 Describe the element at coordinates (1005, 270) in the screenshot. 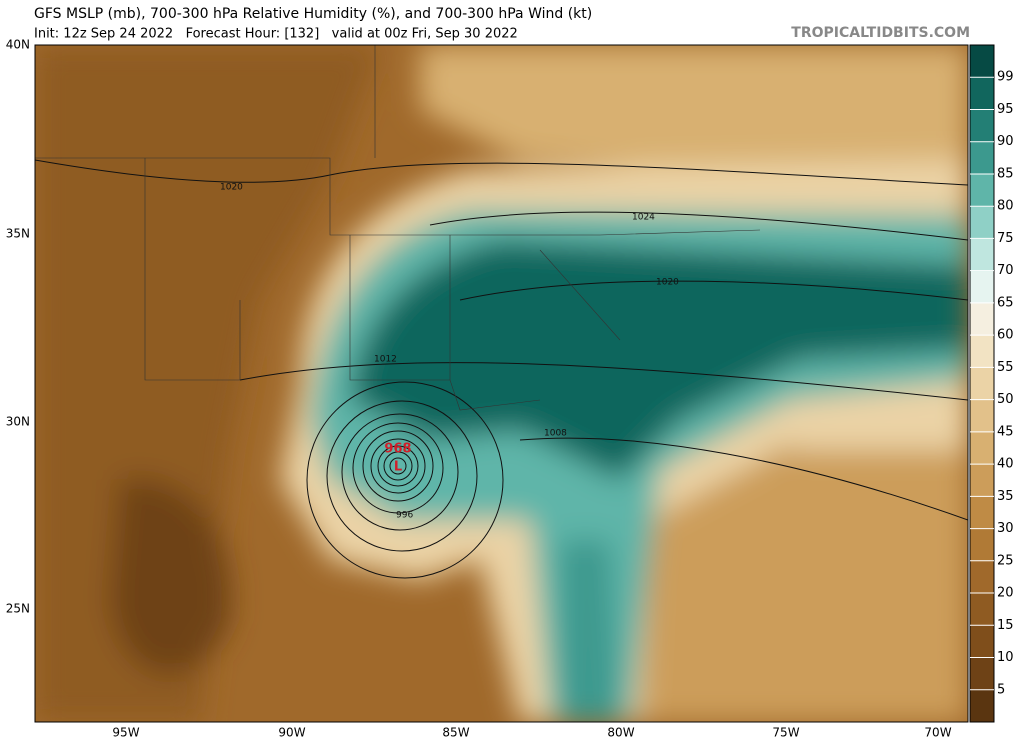

I see `colorbar-label: 70` at that location.